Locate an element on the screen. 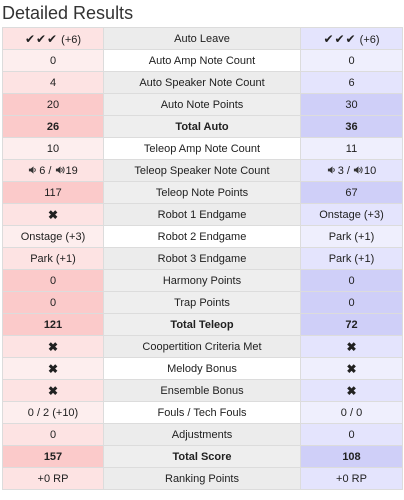 This screenshot has width=404, height=500. blue-alliance-value: Onstage (+3) is located at coordinates (351, 214).